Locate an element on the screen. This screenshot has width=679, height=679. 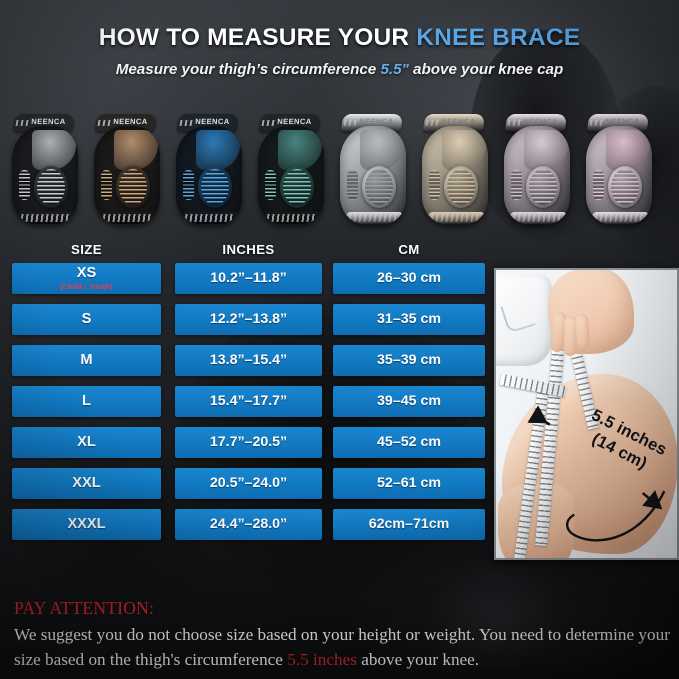
pink-grey-knee-brace: NEENCA is located at coordinates (540, 173).